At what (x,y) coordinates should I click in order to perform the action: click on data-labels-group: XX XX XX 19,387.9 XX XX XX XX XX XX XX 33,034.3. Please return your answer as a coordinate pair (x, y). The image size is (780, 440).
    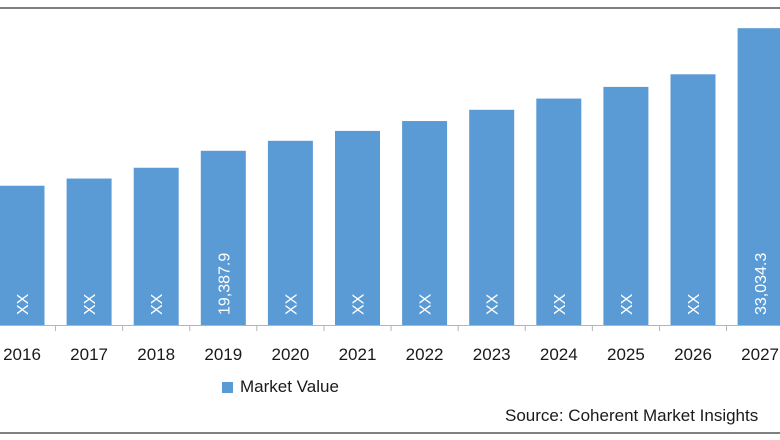
    Looking at the image, I should click on (392, 284).